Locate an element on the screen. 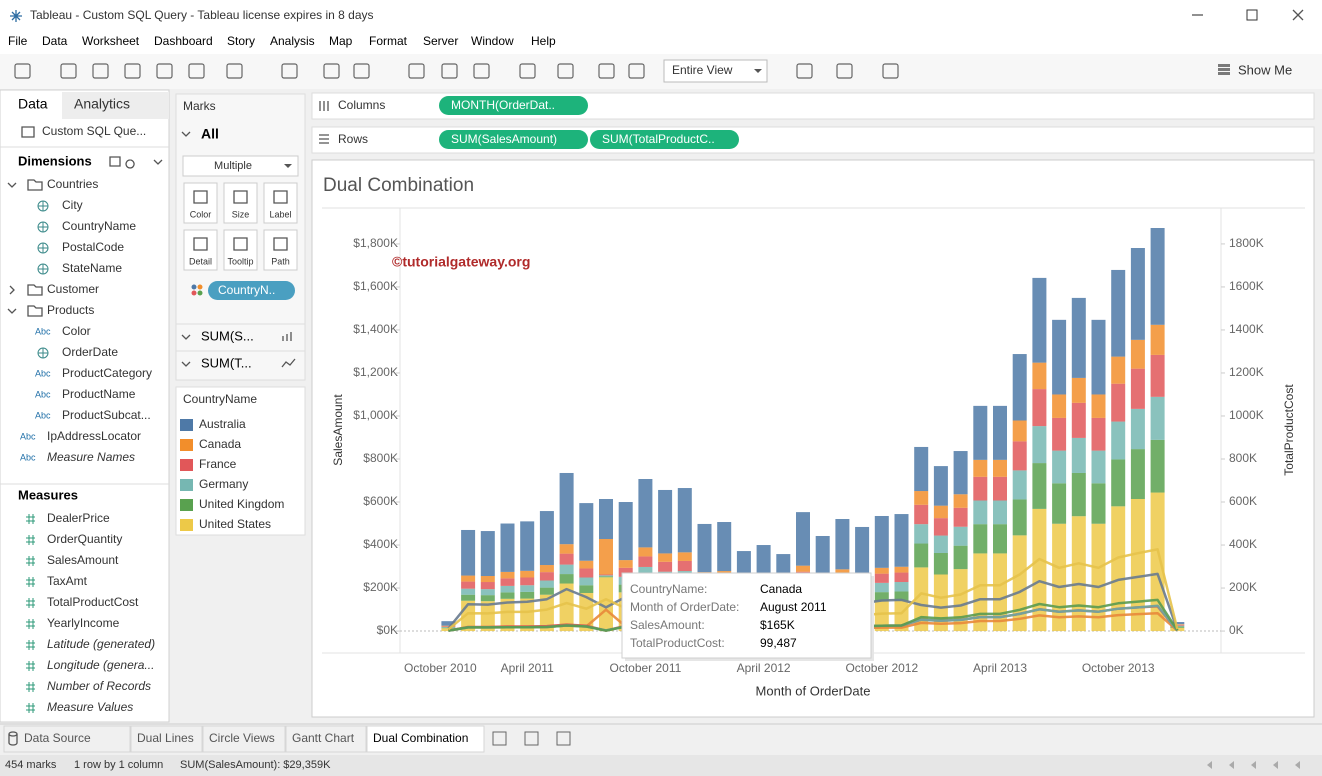 The image size is (1322, 776). columns-icon is located at coordinates (324, 106).